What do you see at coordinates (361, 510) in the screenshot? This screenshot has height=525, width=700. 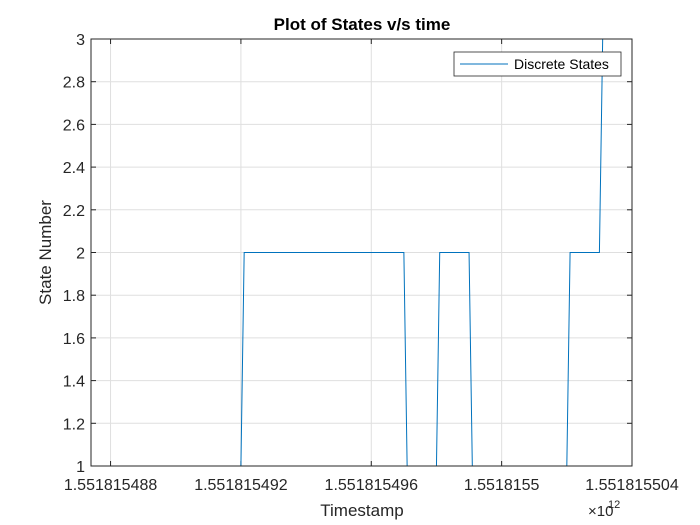 I see `x-axis-label: Timestamp` at bounding box center [361, 510].